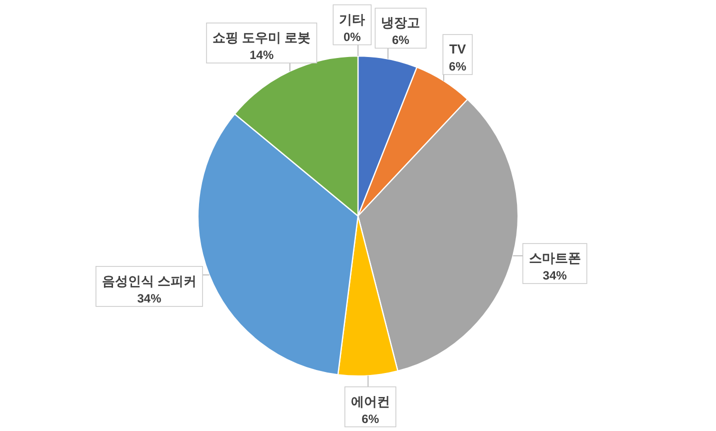 The image size is (716, 431). Describe the element at coordinates (262, 55) in the screenshot. I see `data-label: 14%` at that location.